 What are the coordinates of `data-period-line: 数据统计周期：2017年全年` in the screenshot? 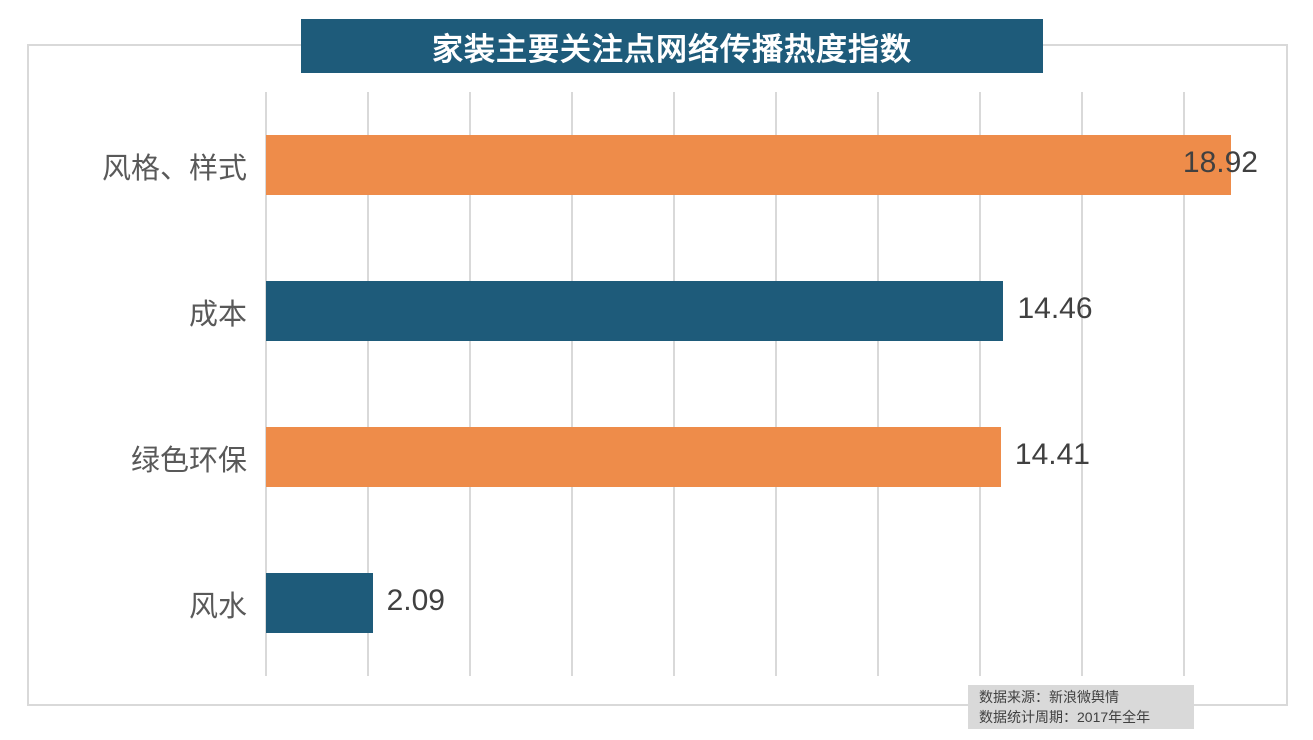 It's located at (1065, 717).